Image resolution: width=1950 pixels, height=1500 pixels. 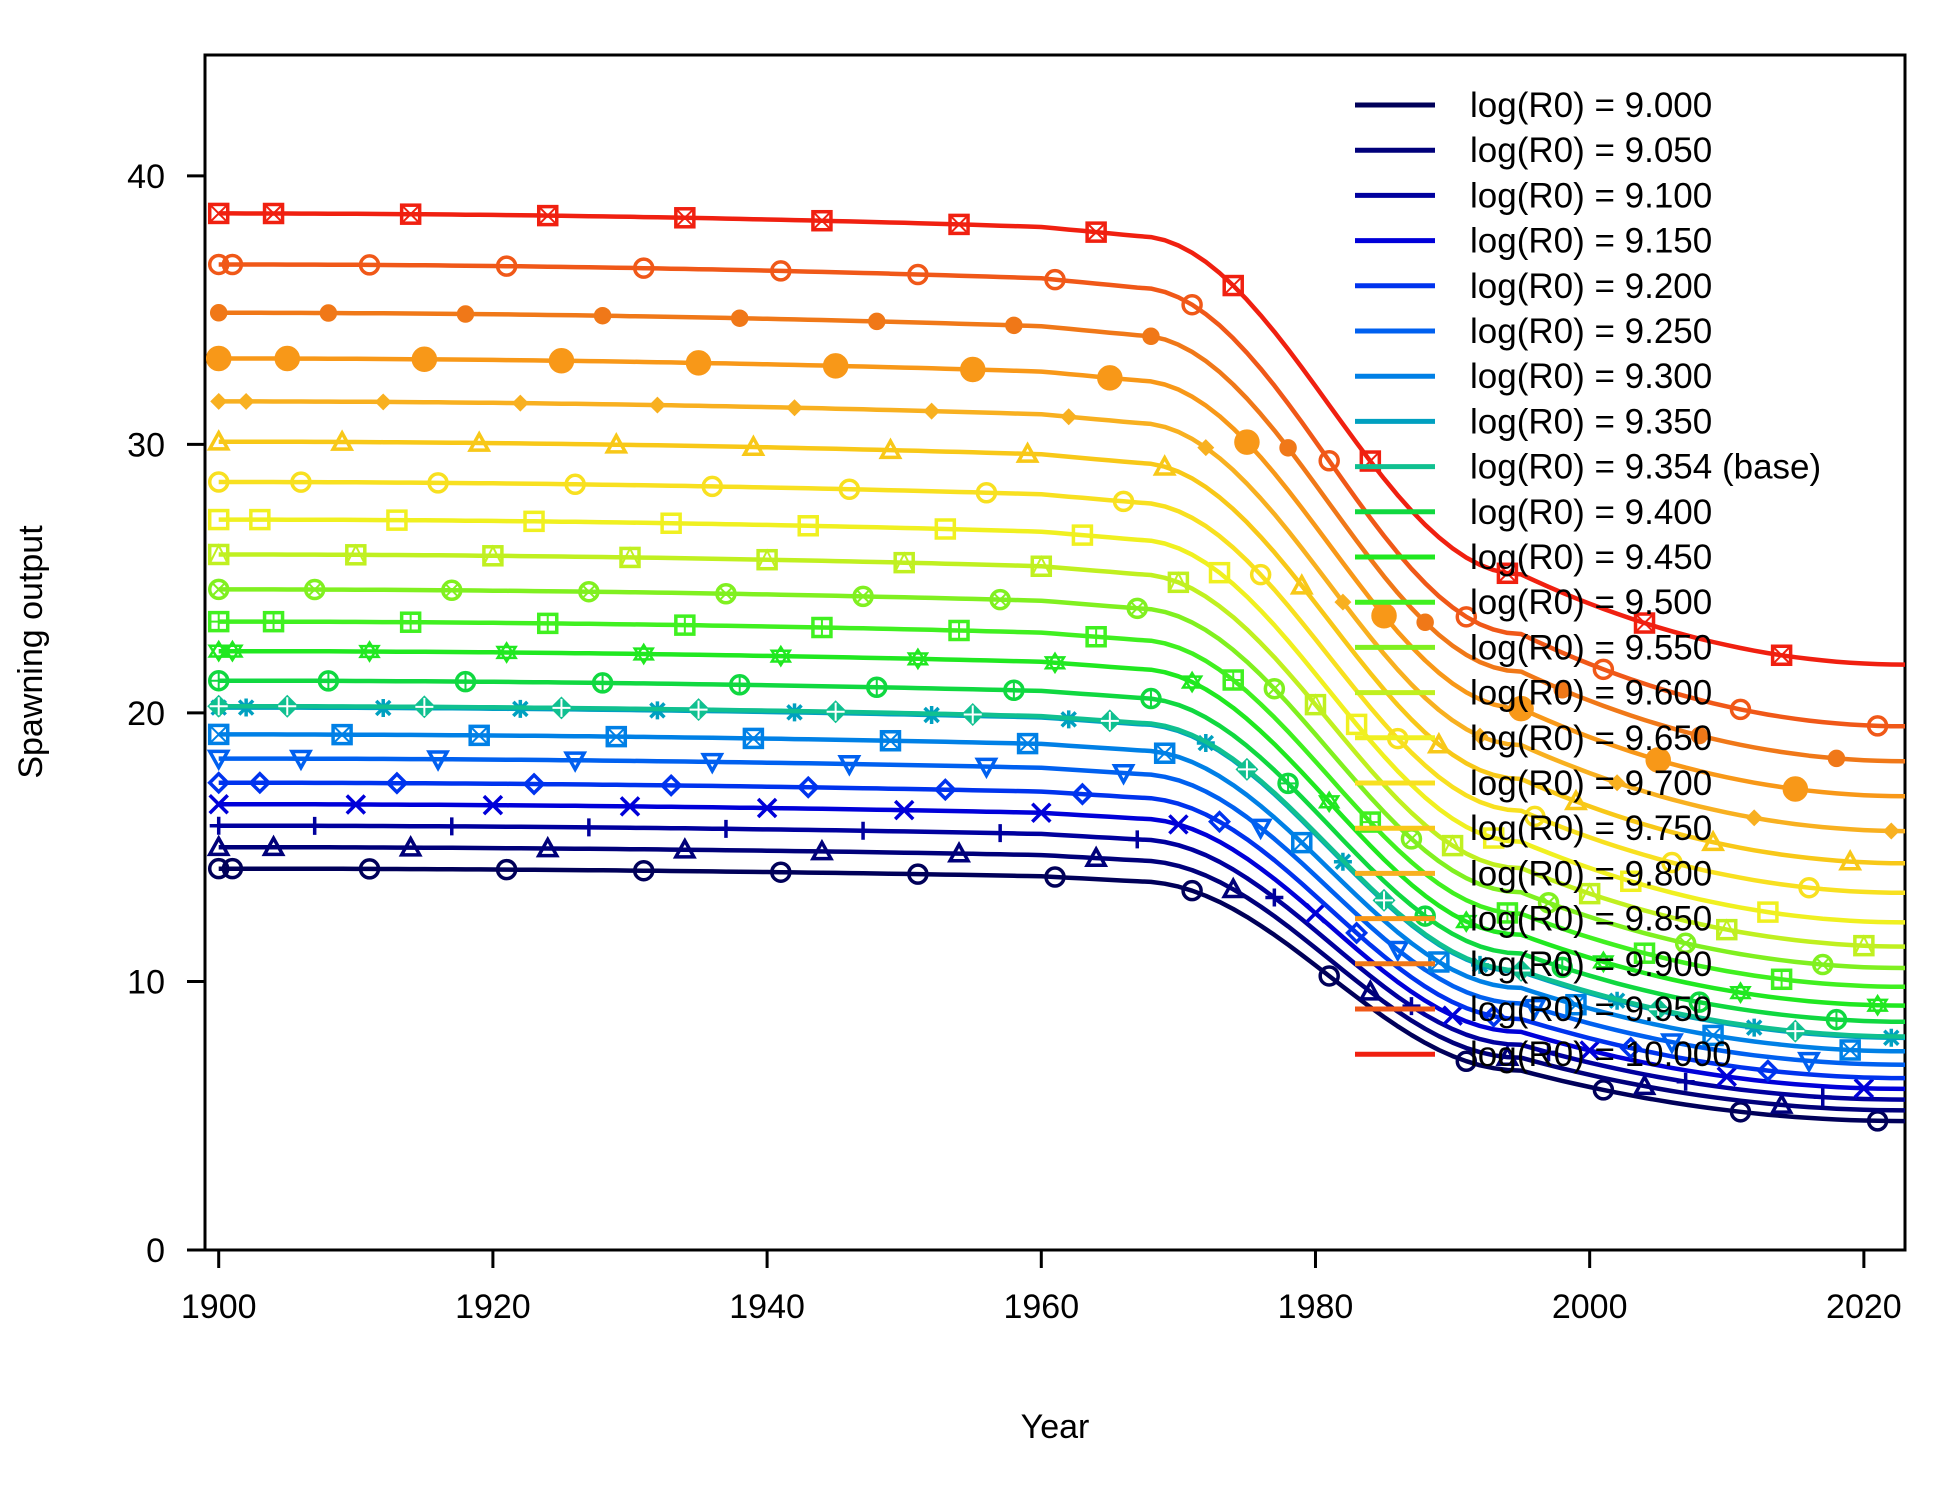 I want to click on legend-item: log(R0) = 9.350, so click(x=1533, y=421).